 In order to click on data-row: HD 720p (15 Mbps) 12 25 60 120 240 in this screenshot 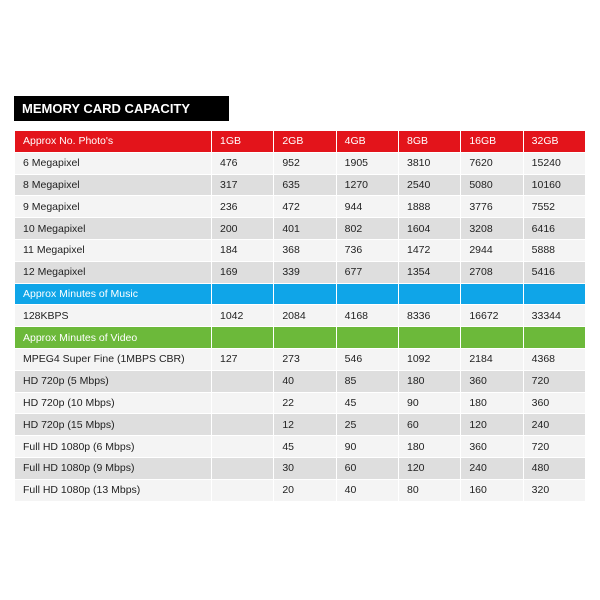, I will do `click(300, 425)`.